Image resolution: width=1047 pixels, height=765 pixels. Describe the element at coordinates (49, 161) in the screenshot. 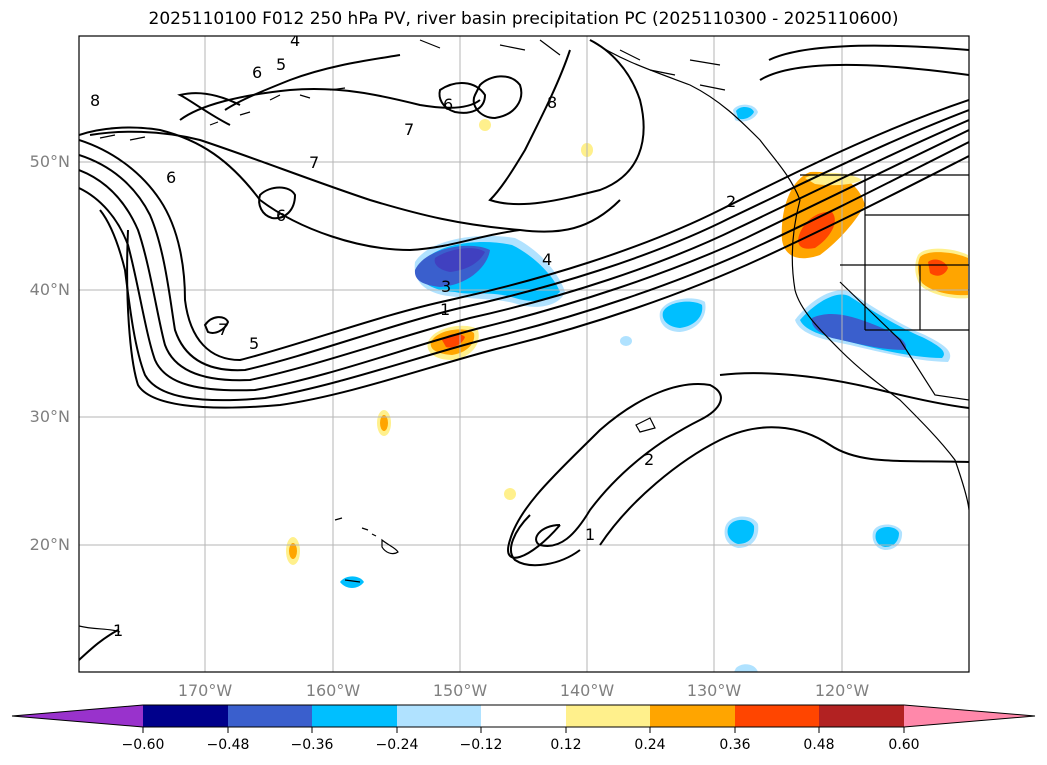

I see `lat-label: 50°N` at that location.